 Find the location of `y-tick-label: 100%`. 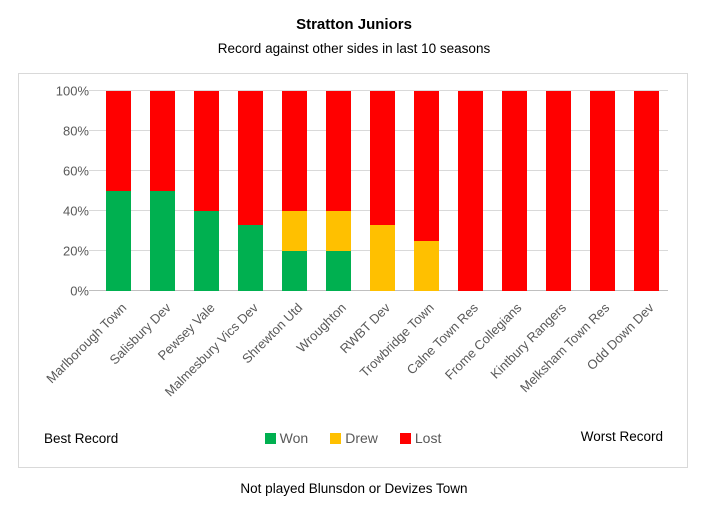

y-tick-label: 100% is located at coordinates (72, 91).